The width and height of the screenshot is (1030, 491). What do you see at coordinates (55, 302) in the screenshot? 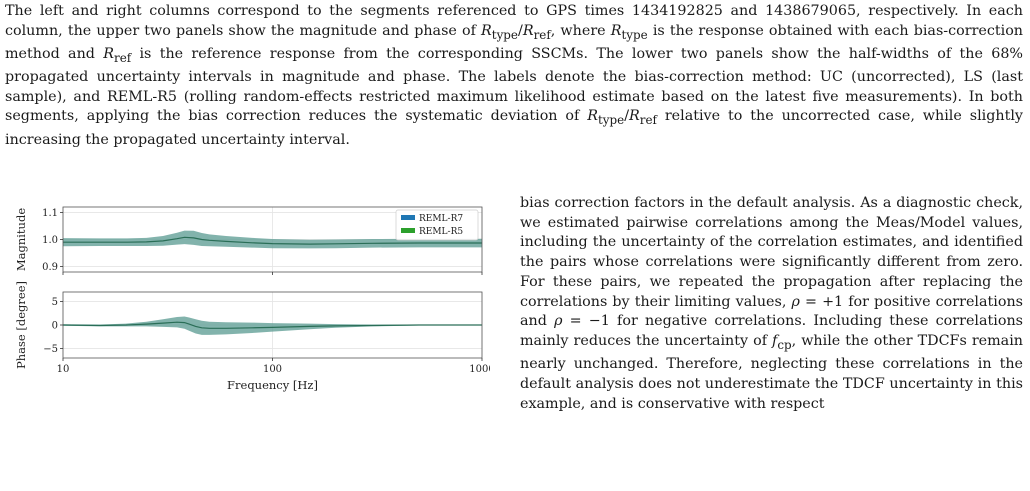
I see `y-tick-label: 5` at bounding box center [55, 302].